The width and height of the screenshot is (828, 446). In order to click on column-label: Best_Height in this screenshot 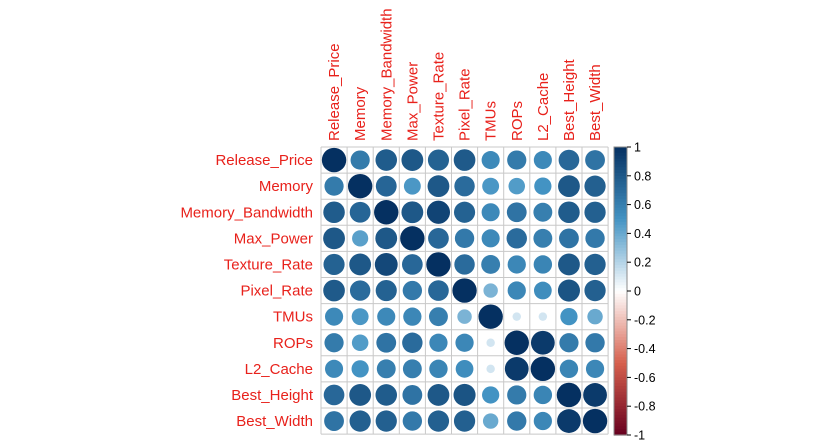, I will do `click(569, 99)`.